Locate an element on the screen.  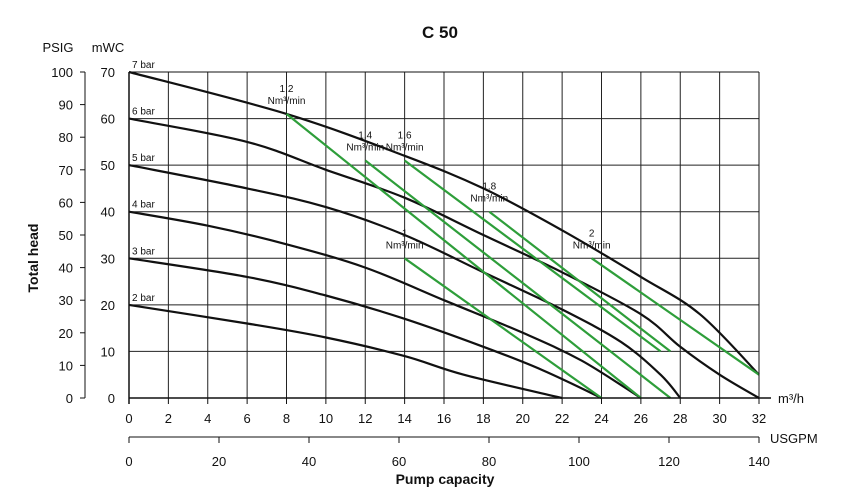
x-tick-label-m3h: 6 is located at coordinates (247, 418).